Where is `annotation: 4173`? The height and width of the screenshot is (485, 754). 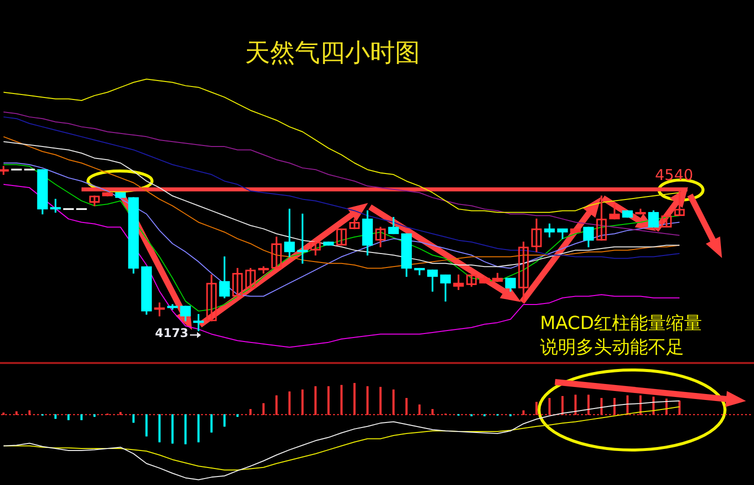 annotation: 4173 is located at coordinates (171, 333).